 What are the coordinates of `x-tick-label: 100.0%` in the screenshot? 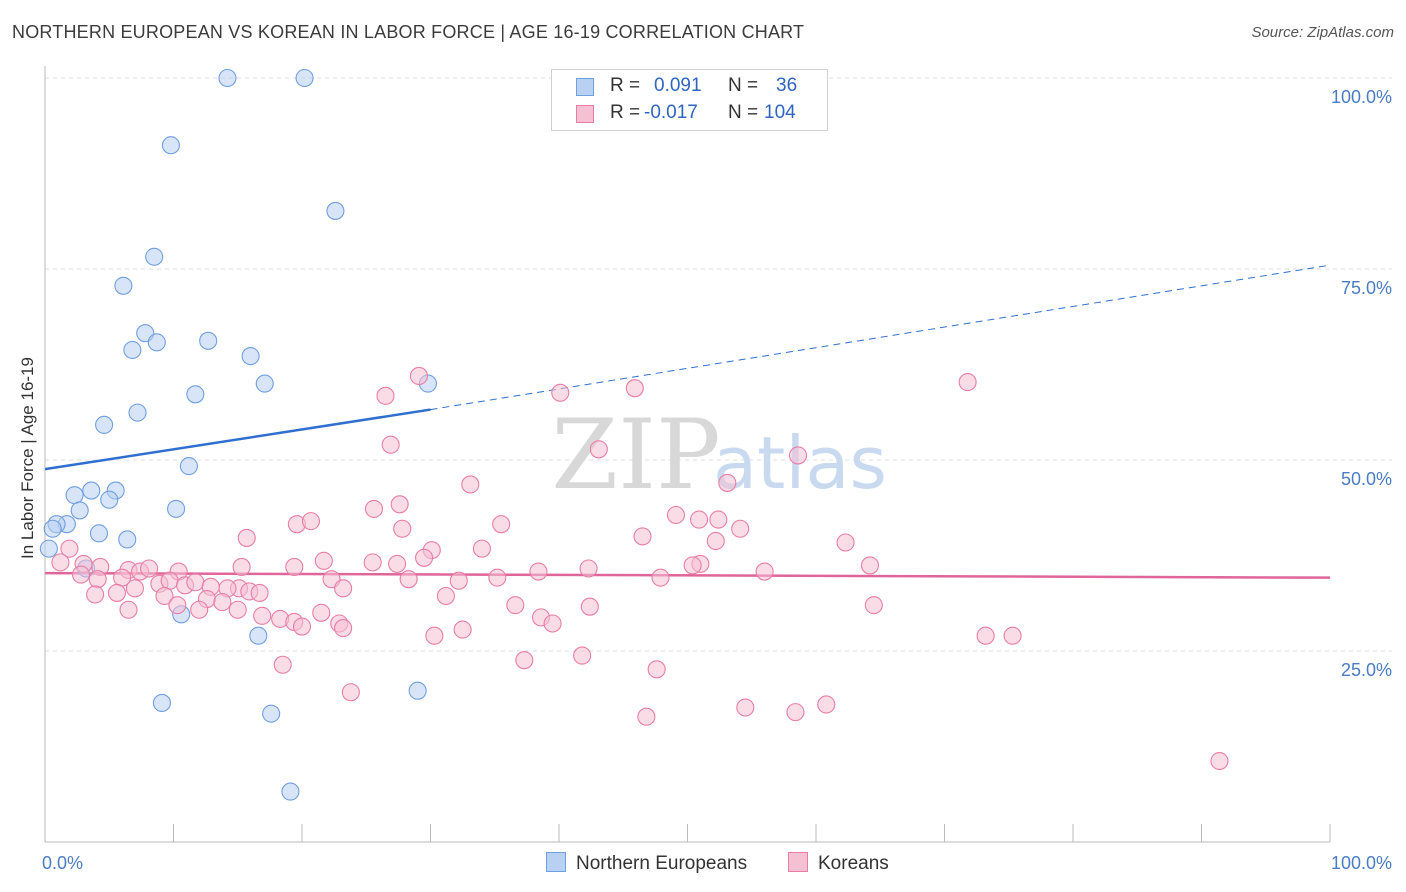 It's located at (1361, 863).